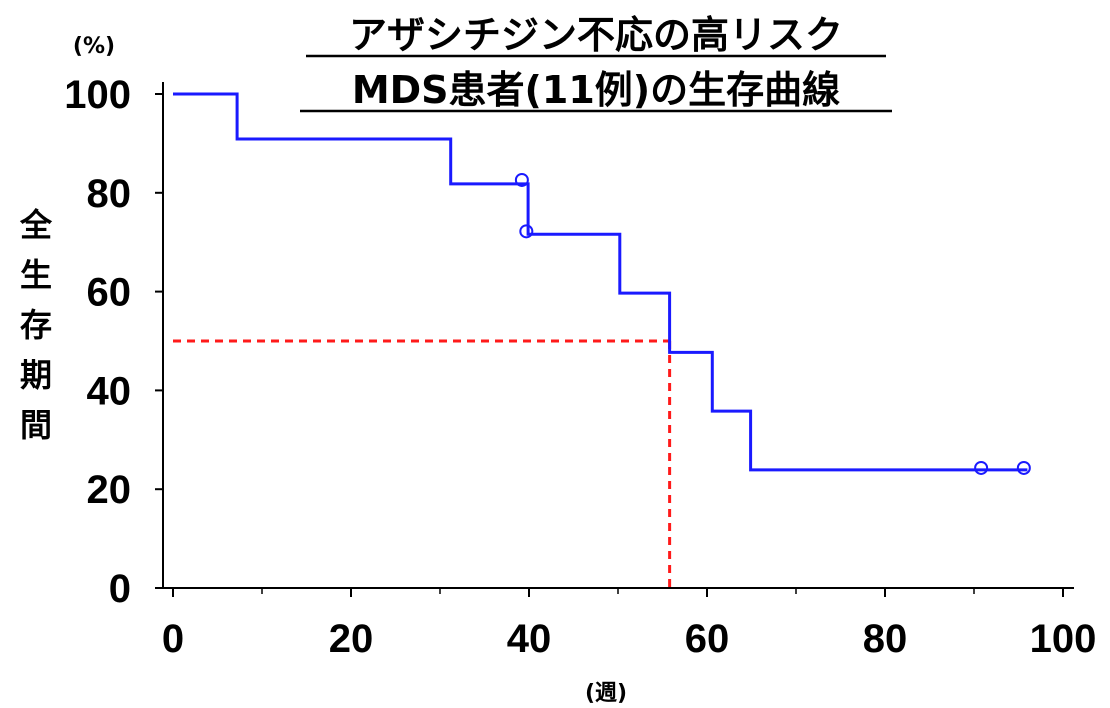 This screenshot has width=1110, height=708. What do you see at coordinates (596, 90) in the screenshot?
I see `chart-title-line-2: MDS患者(11例)の生存曲線` at bounding box center [596, 90].